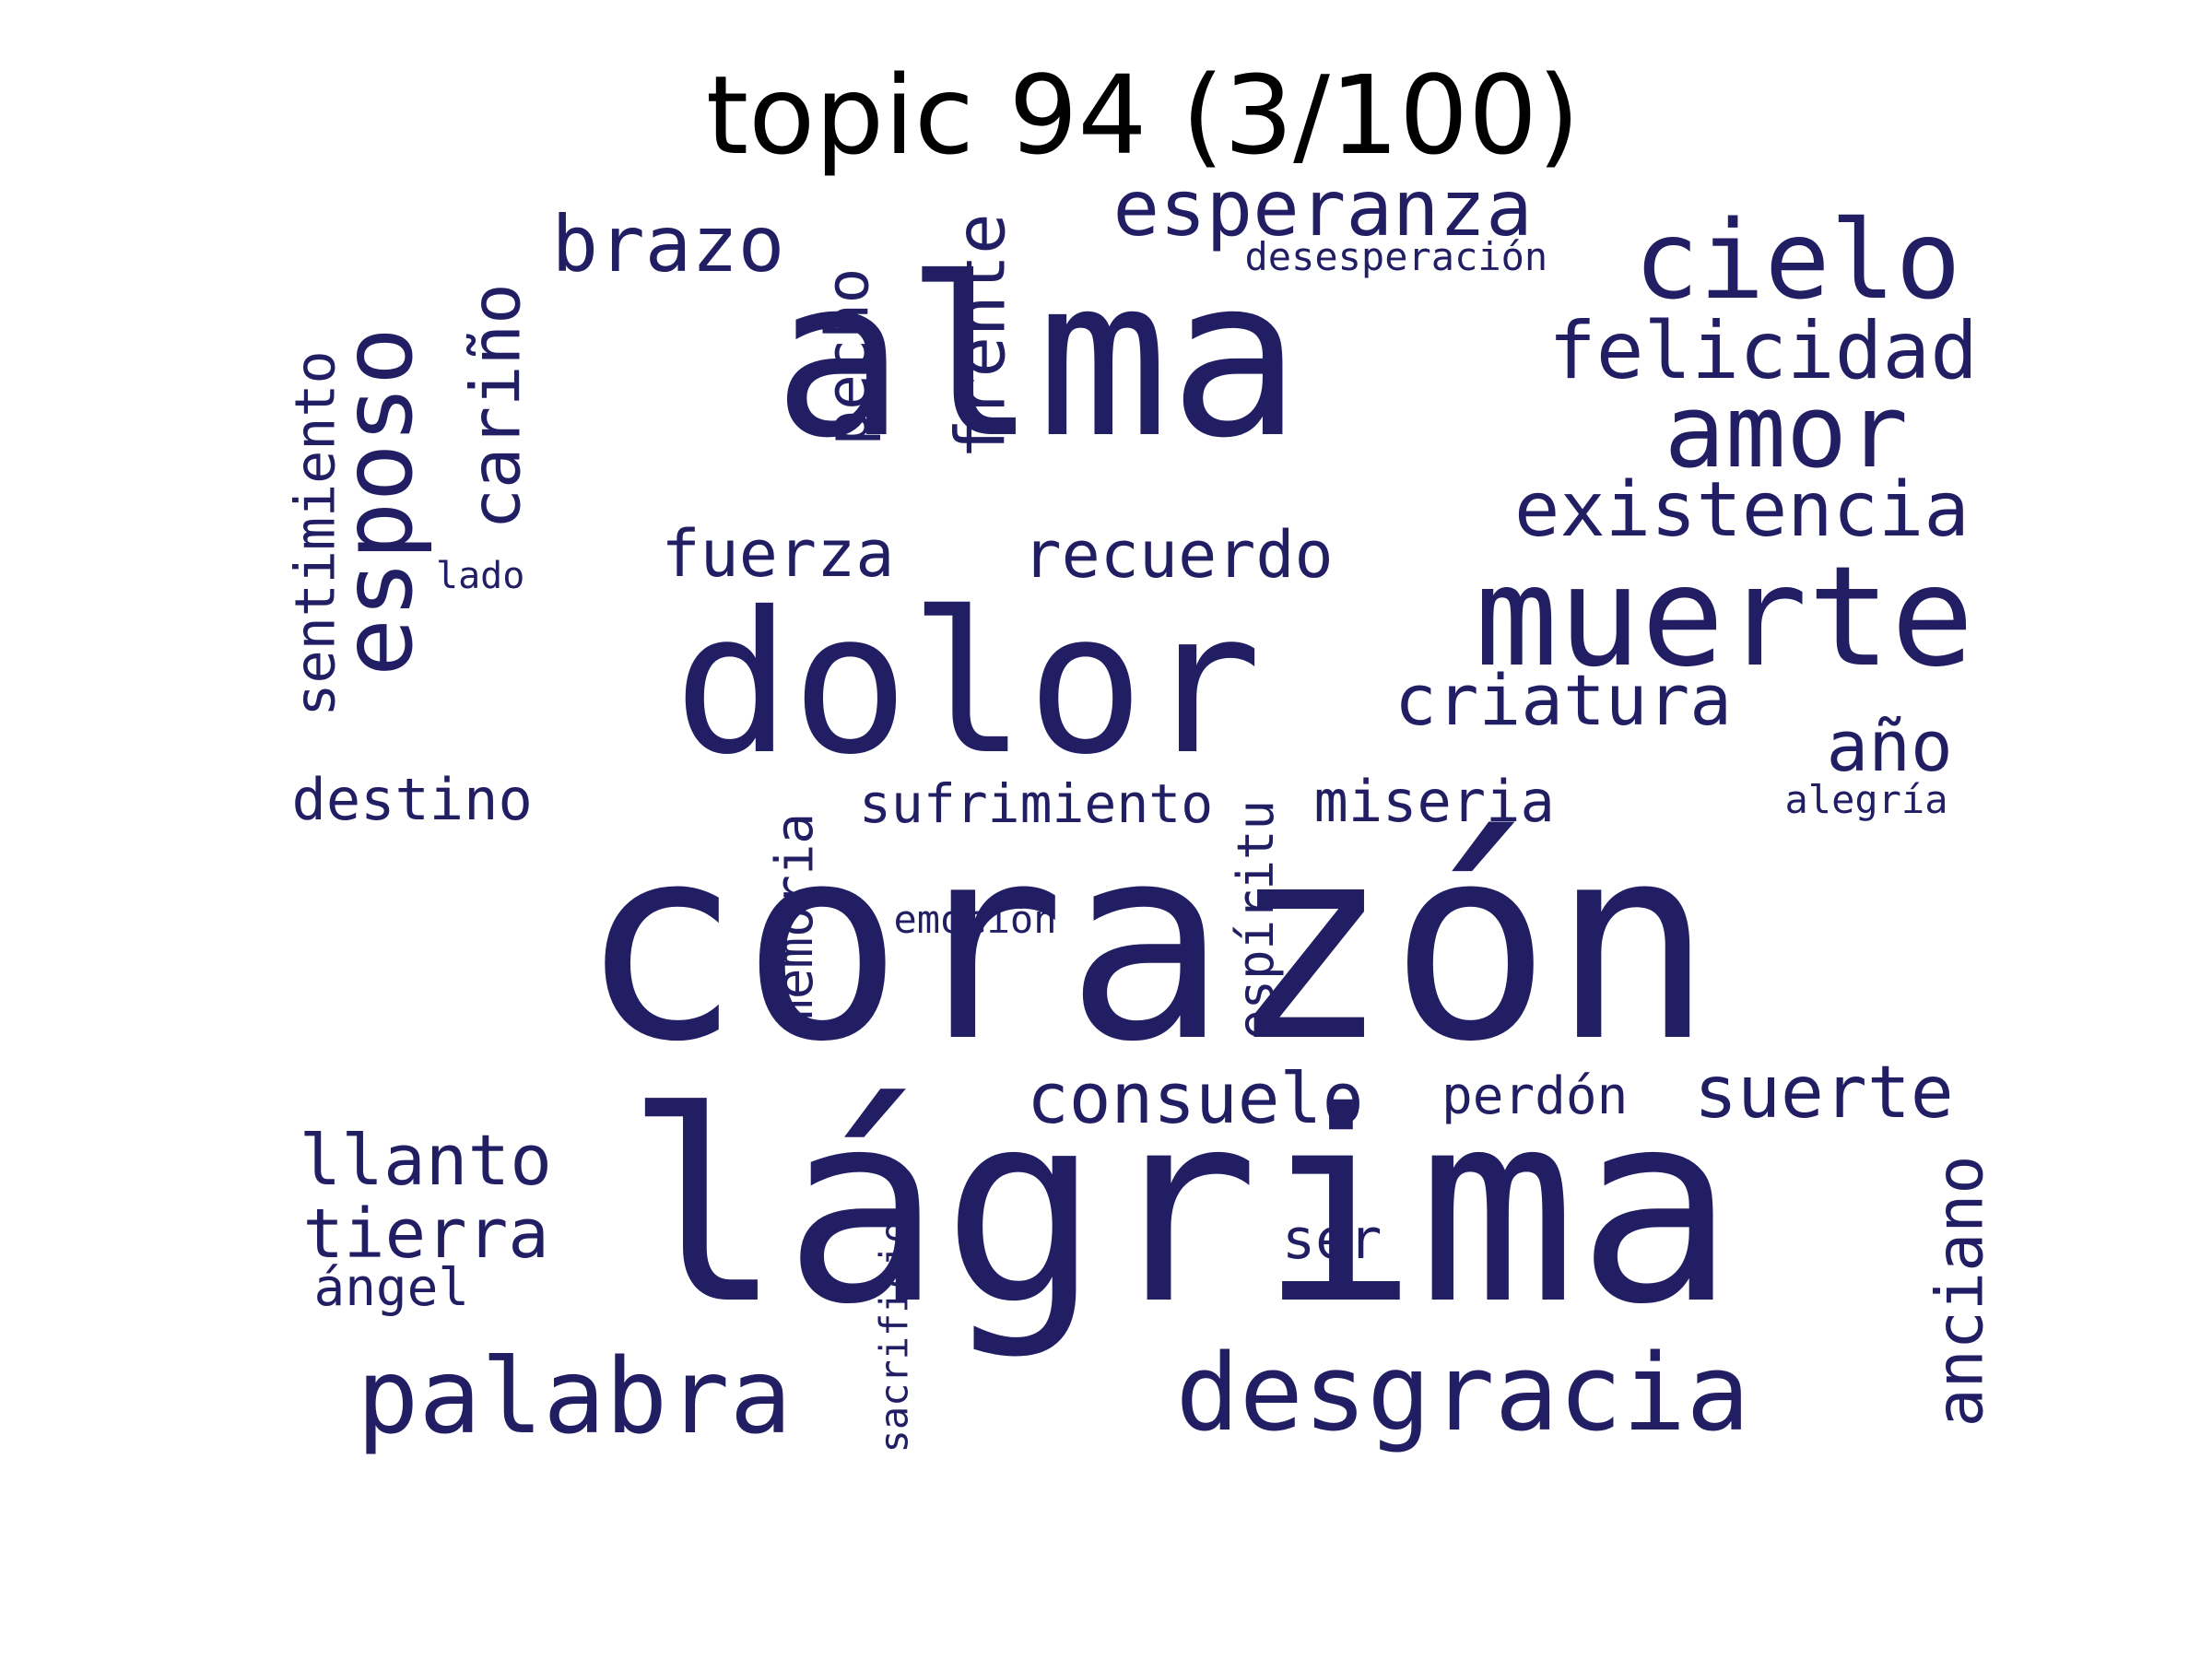 The image size is (2212, 1659). What do you see at coordinates (975, 919) in the screenshot?
I see `word-emocion: emoción` at bounding box center [975, 919].